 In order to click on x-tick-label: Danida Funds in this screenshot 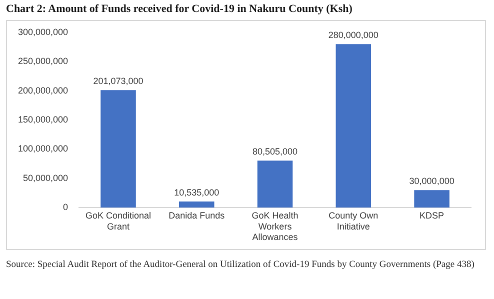, I will do `click(197, 215)`.